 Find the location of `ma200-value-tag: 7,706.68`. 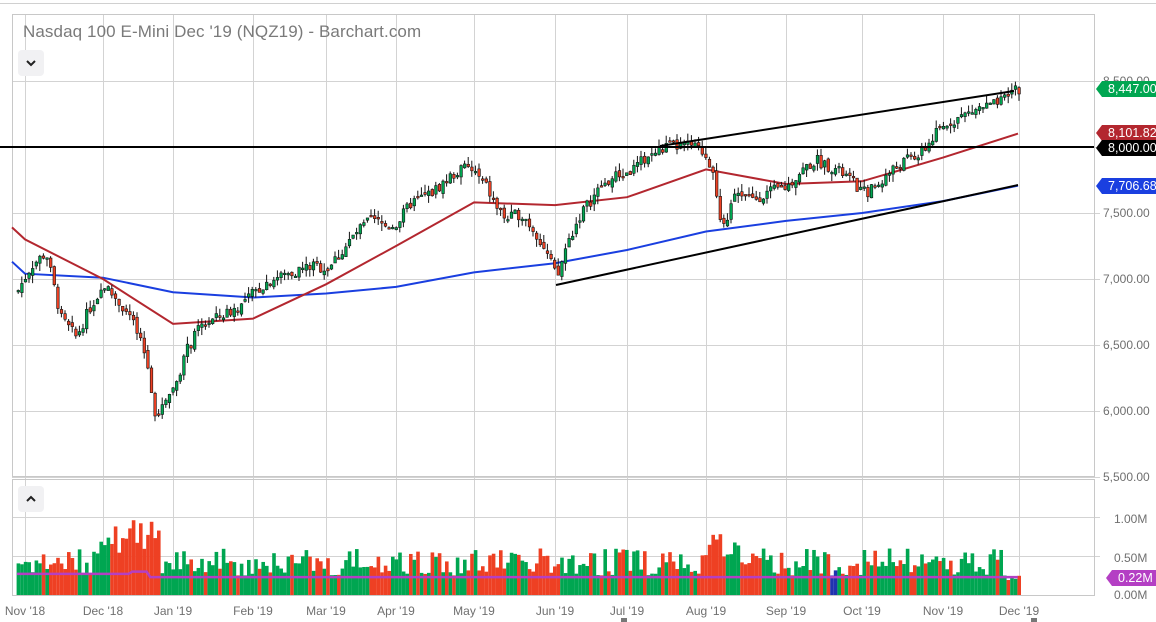

ma200-value-tag: 7,706.68 is located at coordinates (1126, 186).